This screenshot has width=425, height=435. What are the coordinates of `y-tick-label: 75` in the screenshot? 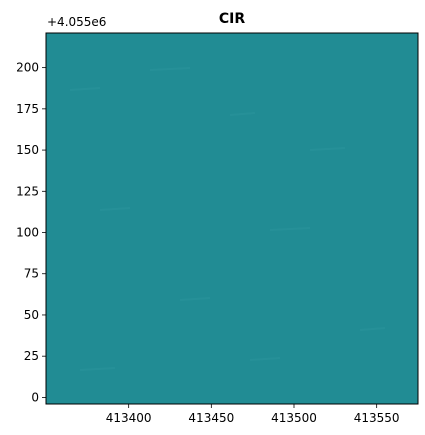 It's located at (31, 274).